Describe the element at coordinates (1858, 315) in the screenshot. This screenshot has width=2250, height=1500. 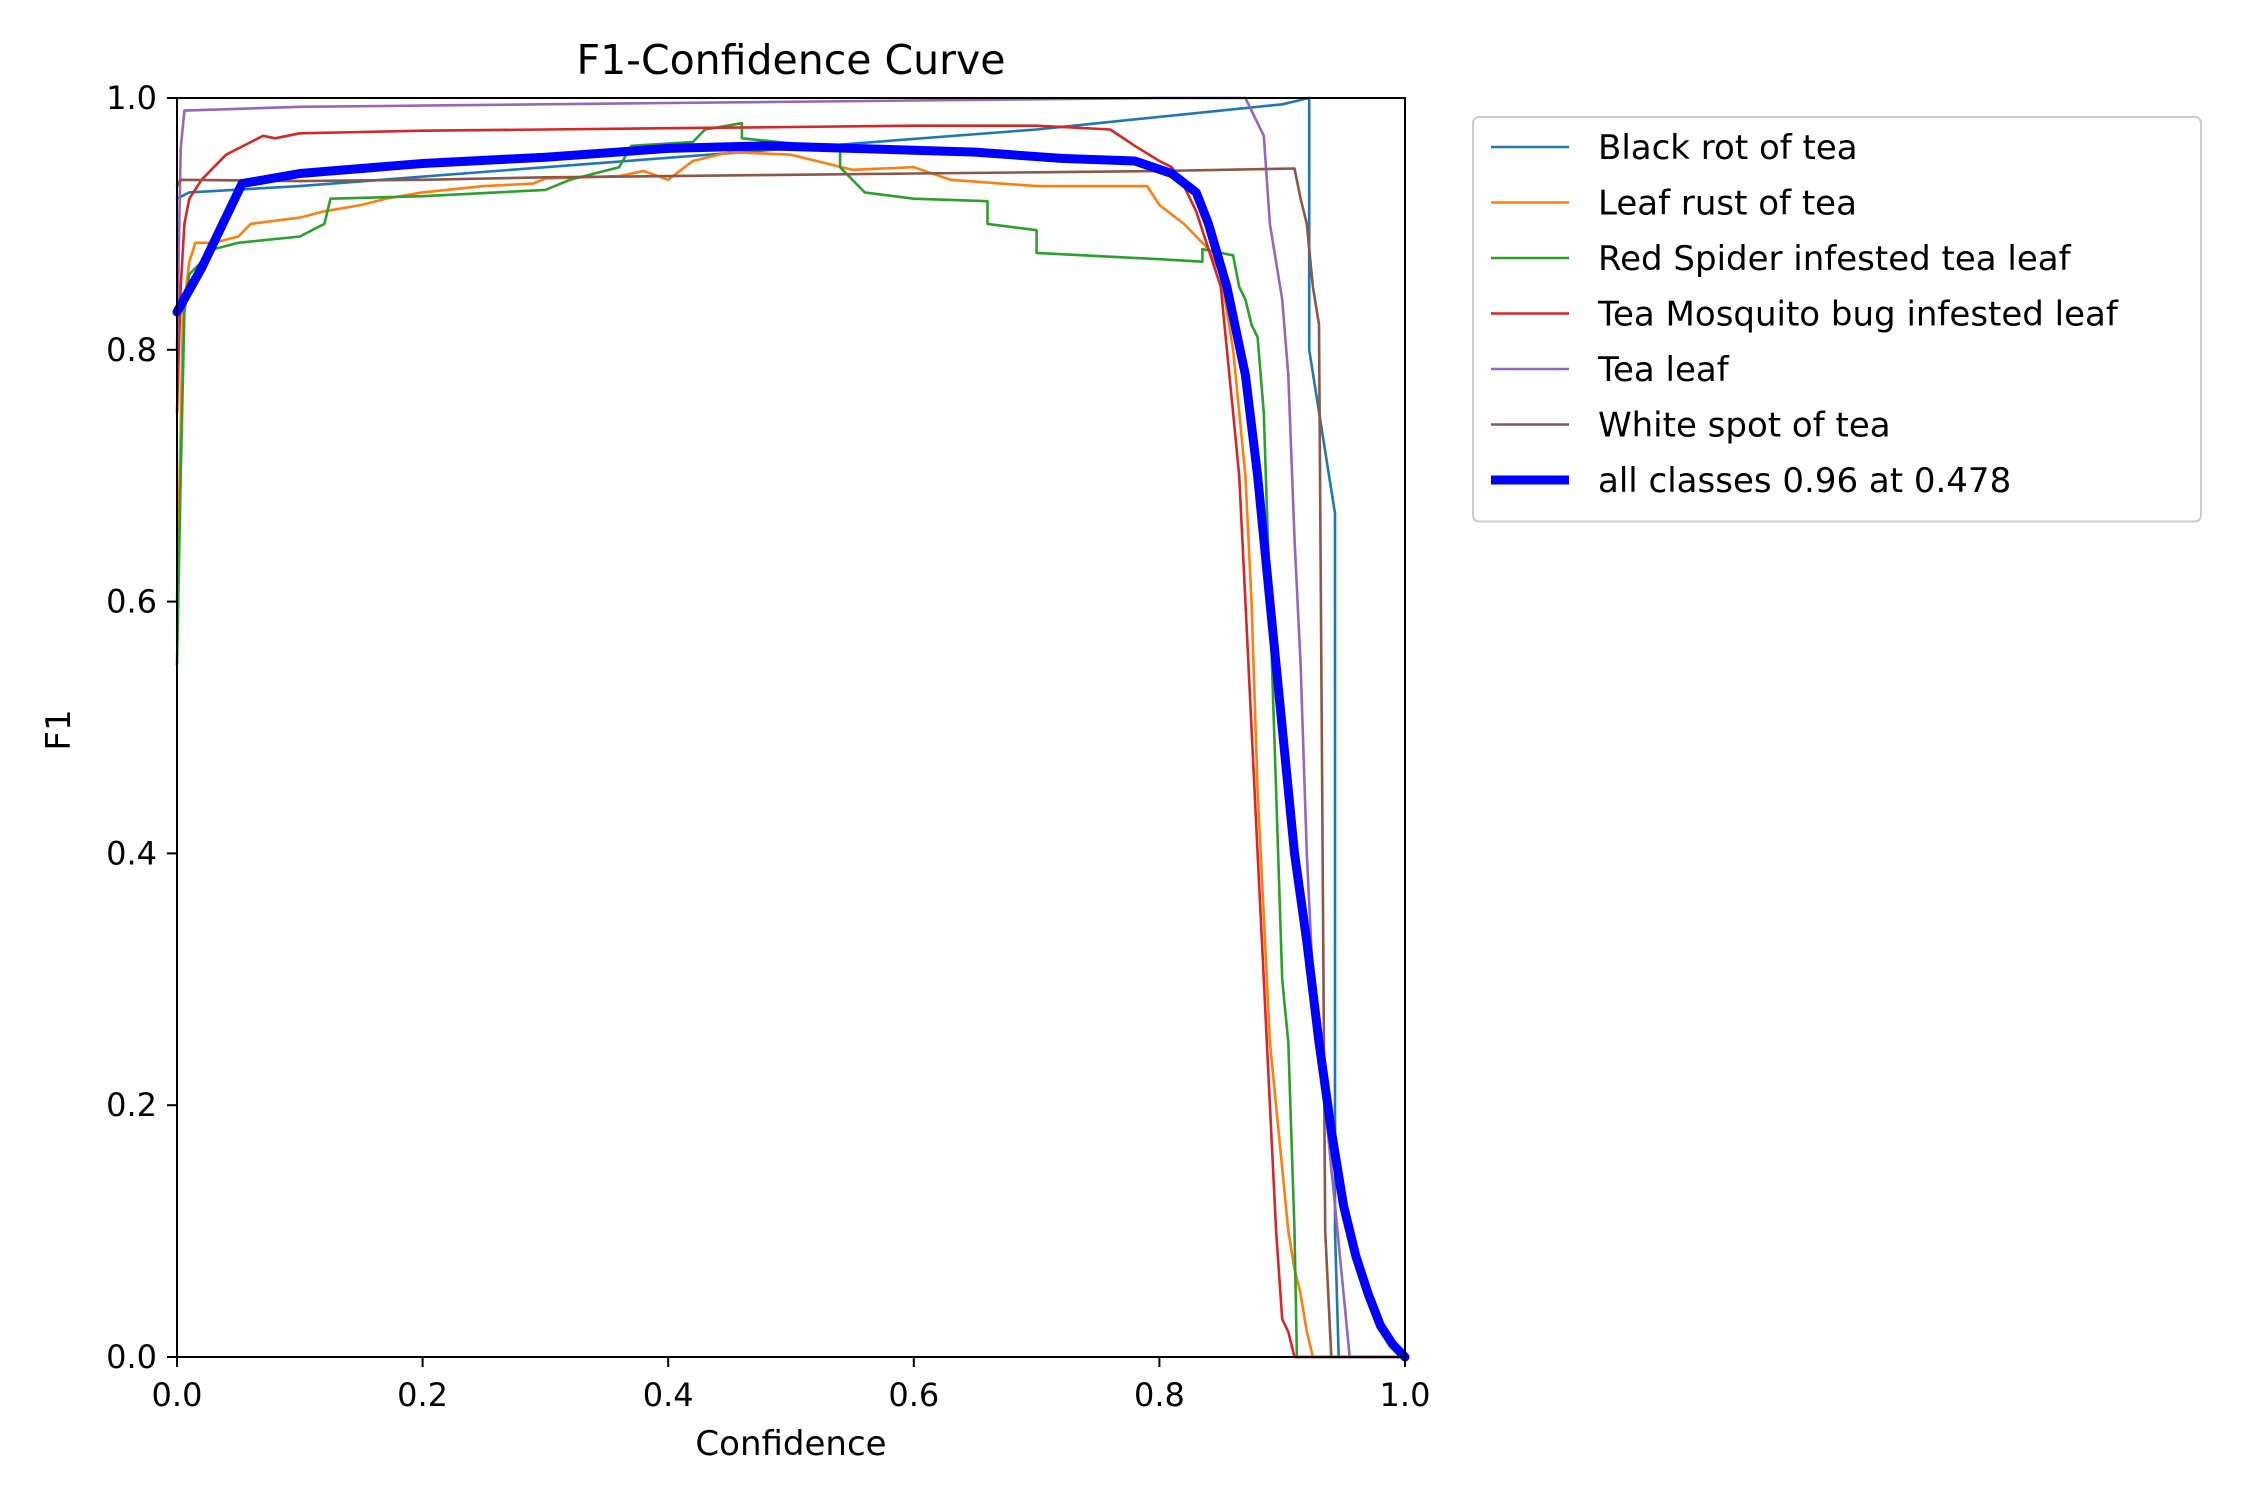
I see `legend-label-3: Tea Mosquito bug infested leaf` at that location.